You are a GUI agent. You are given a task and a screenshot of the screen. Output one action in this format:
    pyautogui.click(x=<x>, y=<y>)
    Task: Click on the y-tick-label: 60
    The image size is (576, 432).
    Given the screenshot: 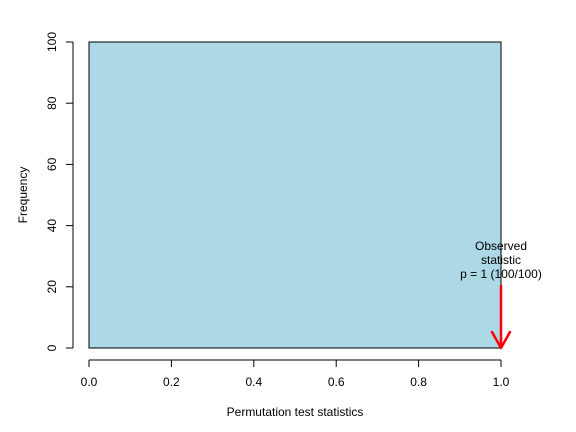 What is the action you would take?
    pyautogui.click(x=52, y=164)
    